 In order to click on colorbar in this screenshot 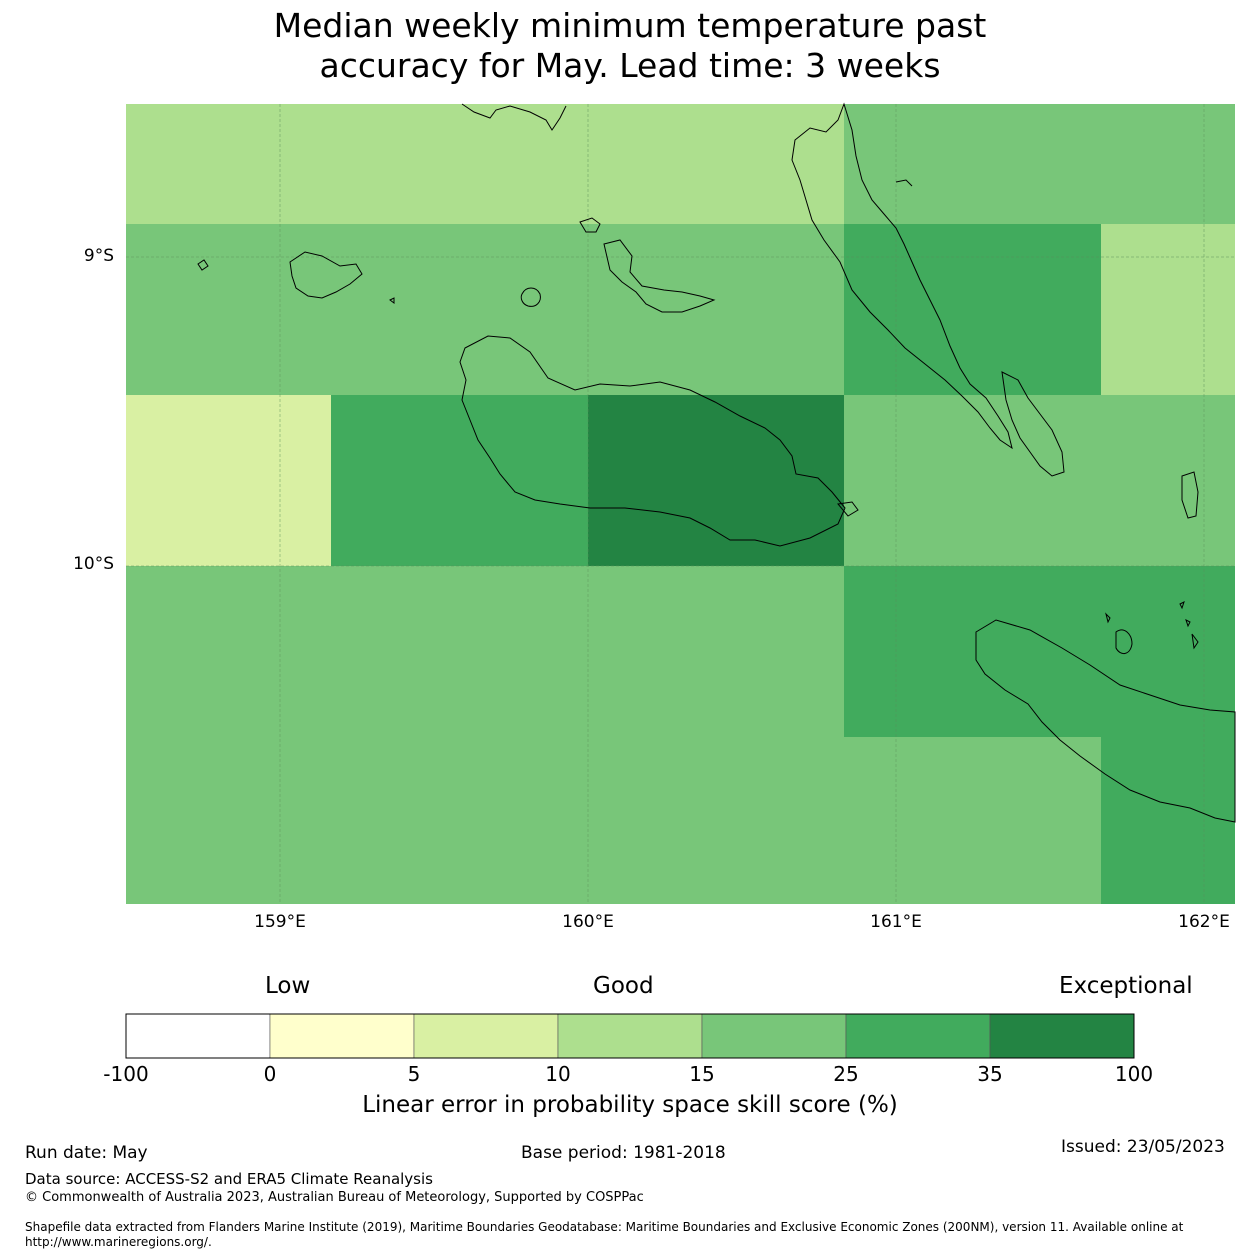, I will do `click(630, 1036)`.